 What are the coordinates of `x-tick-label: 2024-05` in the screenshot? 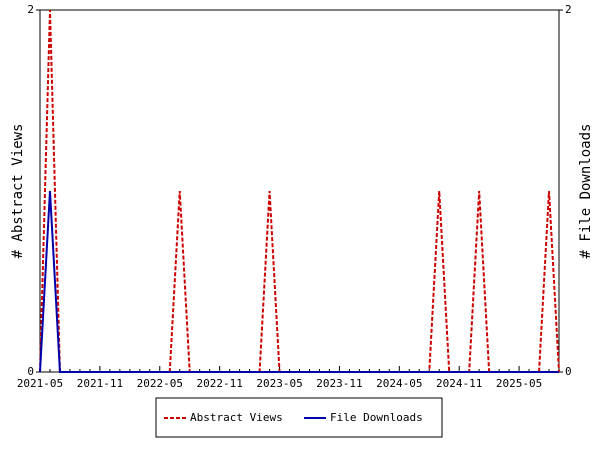 It's located at (399, 383).